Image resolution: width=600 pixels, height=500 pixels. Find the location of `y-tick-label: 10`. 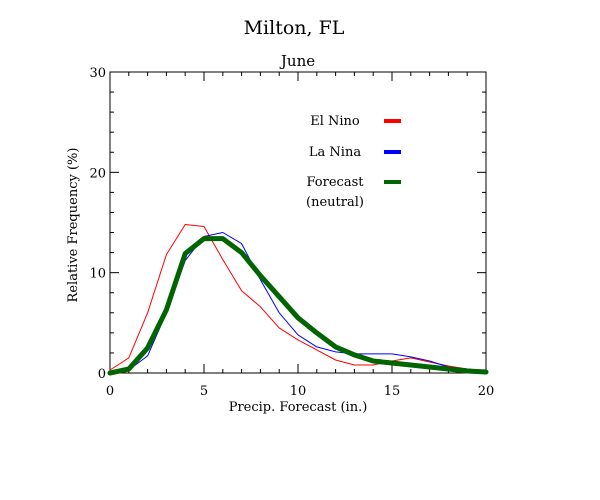

y-tick-label: 10 is located at coordinates (97, 274).